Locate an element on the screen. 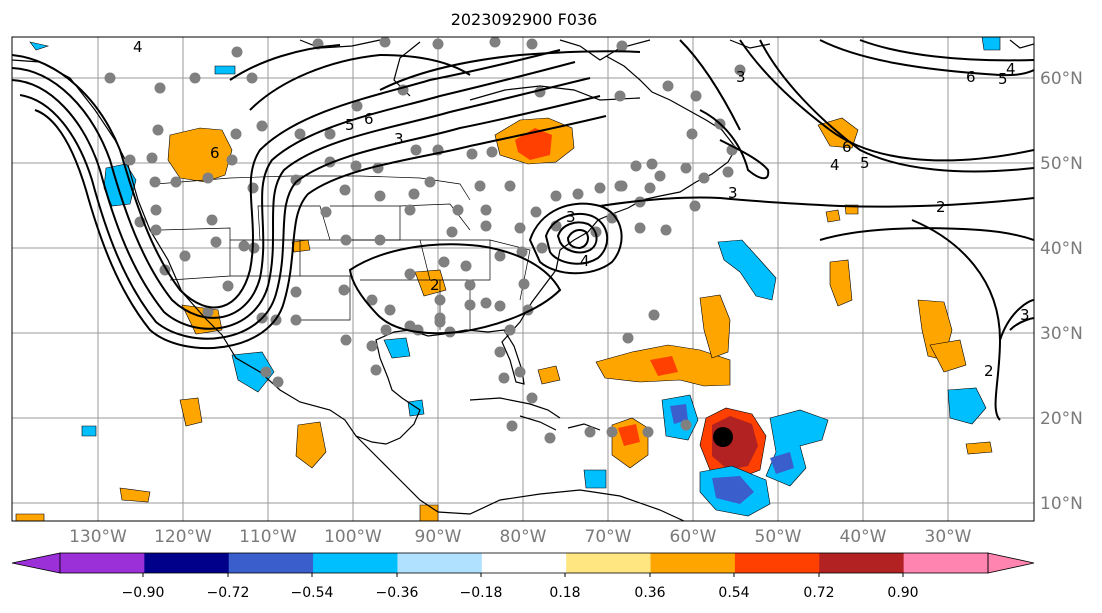 The image size is (1102, 613). latitude-label: 50°N is located at coordinates (1061, 164).